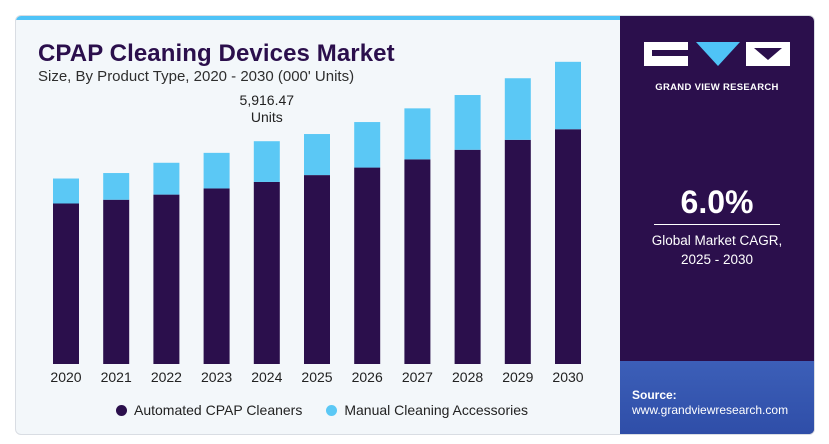 This screenshot has height=444, width=829. I want to click on bar-manual-2030, so click(568, 95).